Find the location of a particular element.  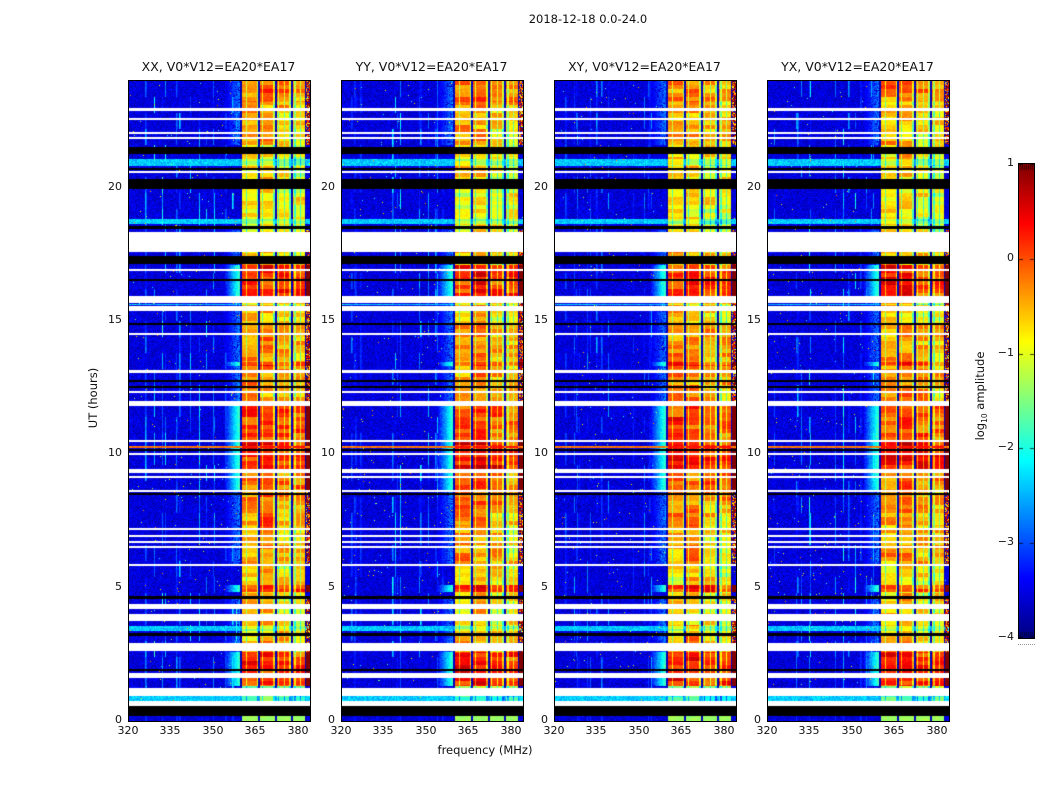

colorbar is located at coordinates (1026, 401).